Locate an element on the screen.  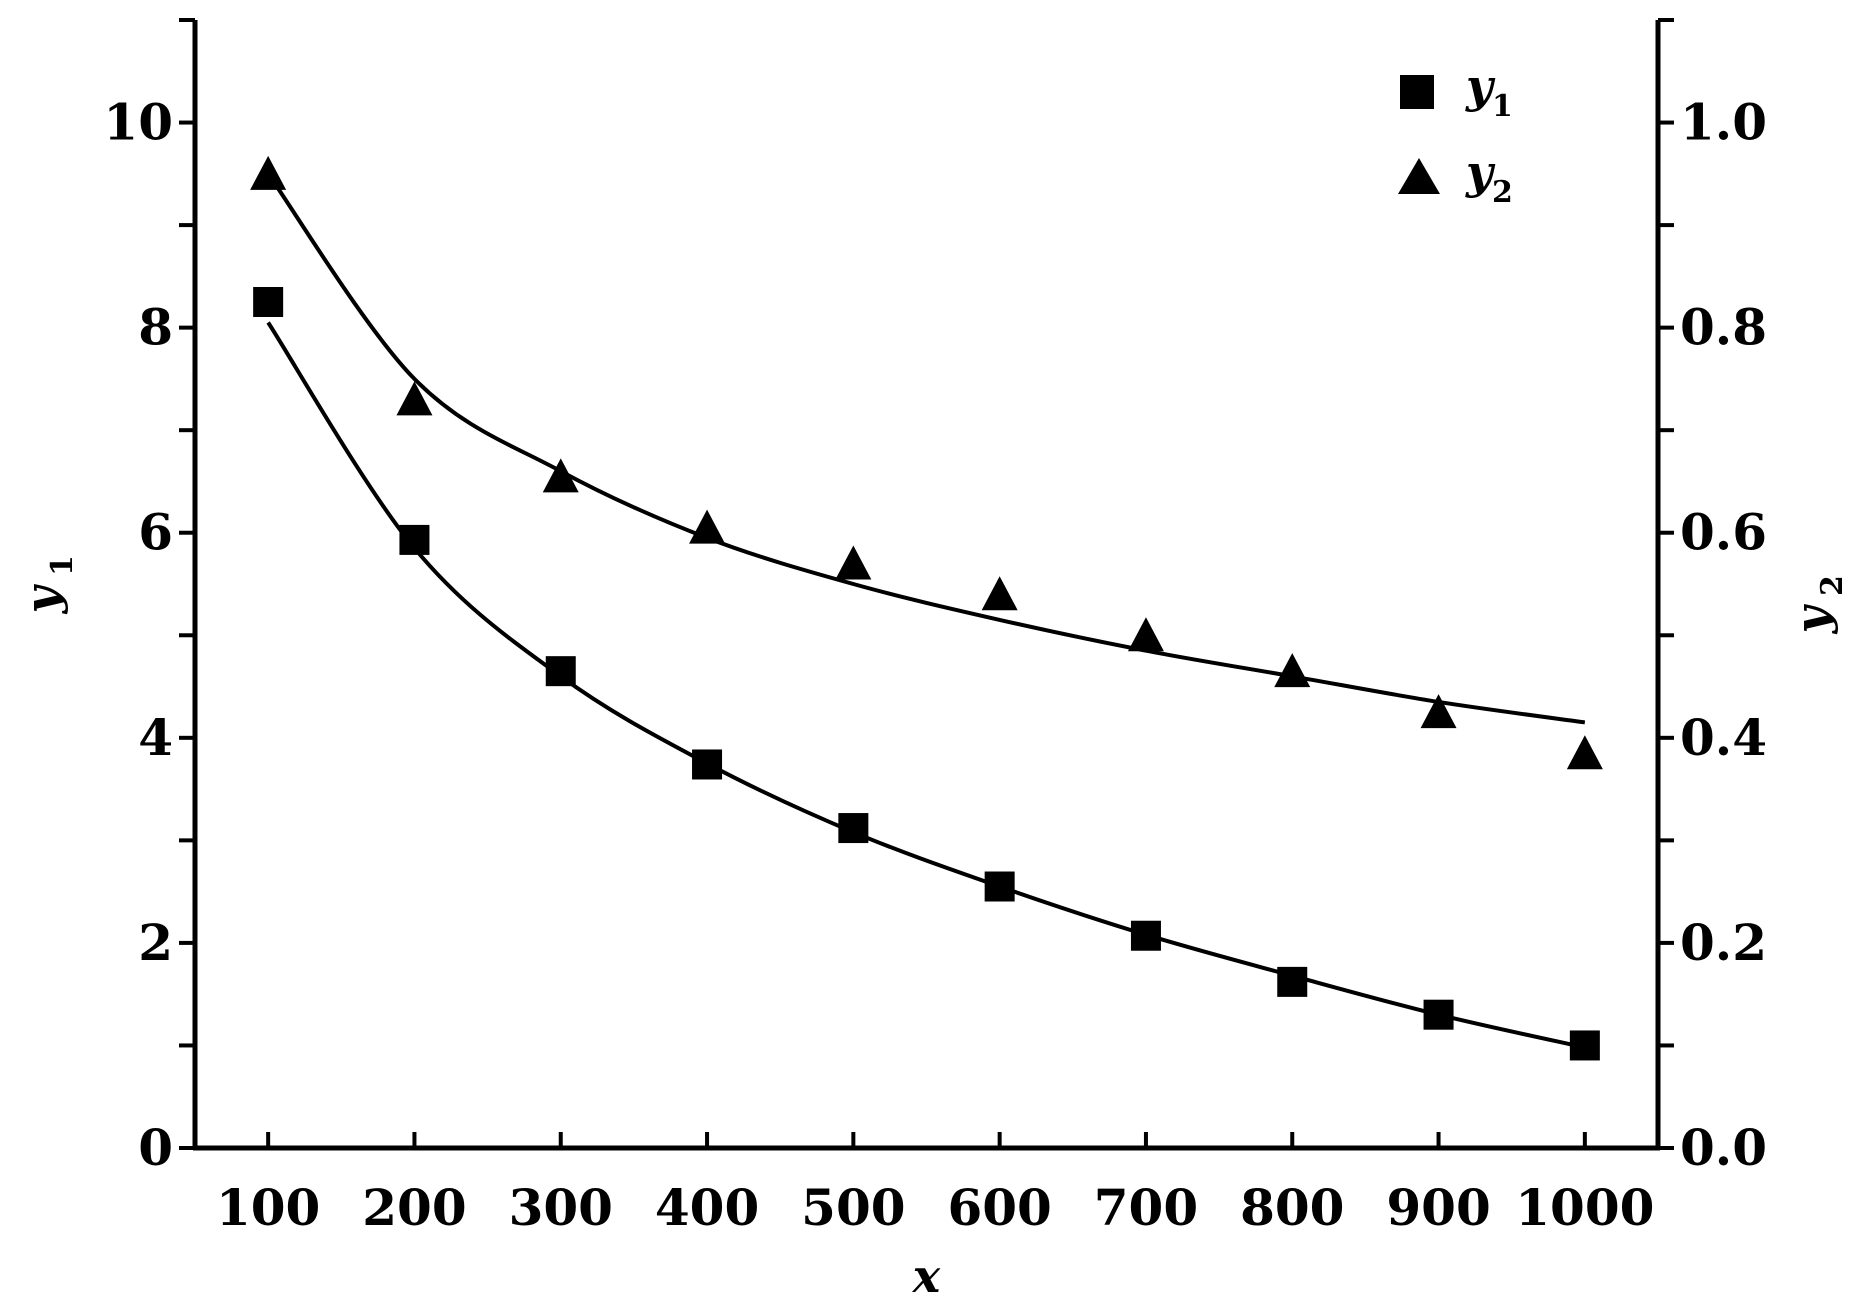
y1-tick-label: 4 is located at coordinates (155, 737).